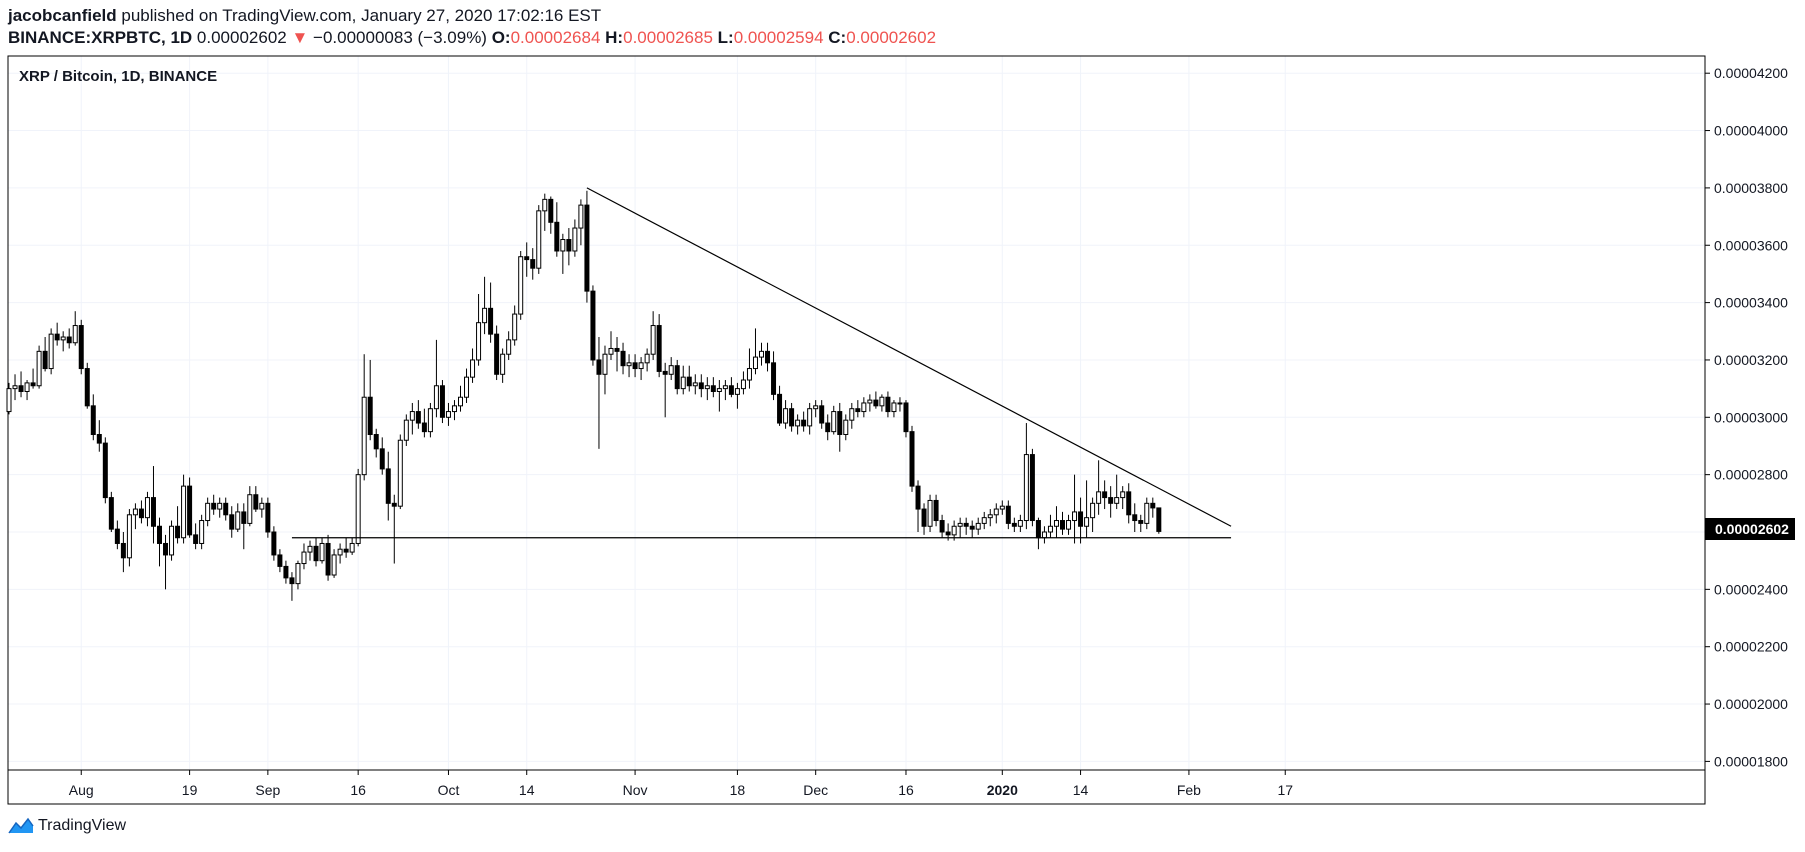 The height and width of the screenshot is (852, 1805). Describe the element at coordinates (449, 790) in the screenshot. I see `x-tick-label: Oct` at that location.